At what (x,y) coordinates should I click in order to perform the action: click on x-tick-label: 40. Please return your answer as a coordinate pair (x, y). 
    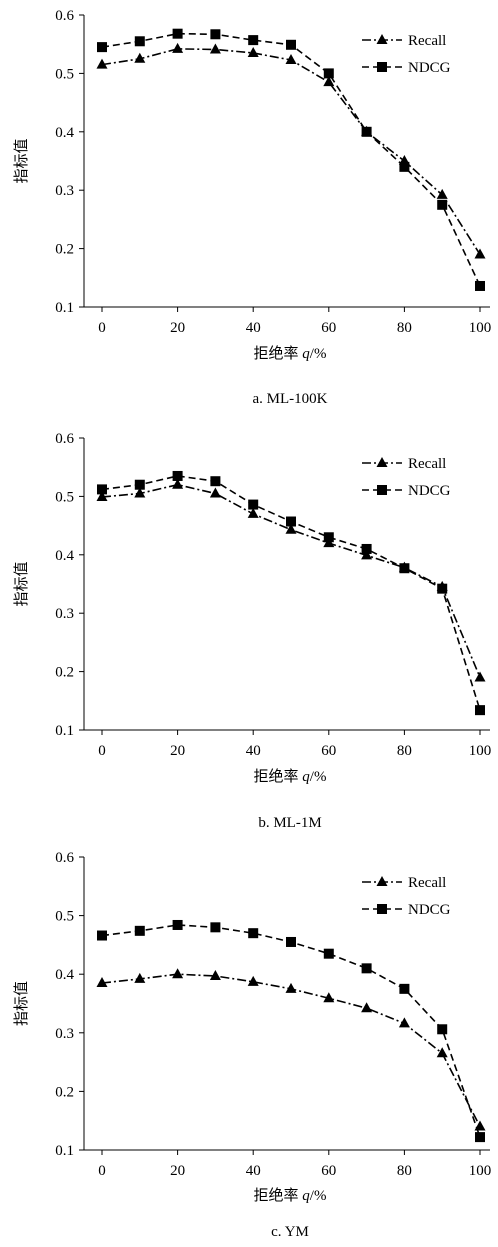
    Looking at the image, I should click on (253, 751).